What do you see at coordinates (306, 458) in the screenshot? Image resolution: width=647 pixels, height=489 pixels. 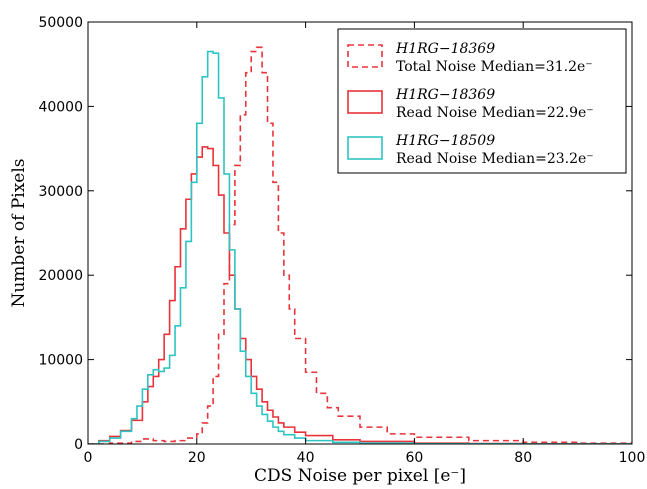 I see `x-tick-label: 40` at bounding box center [306, 458].